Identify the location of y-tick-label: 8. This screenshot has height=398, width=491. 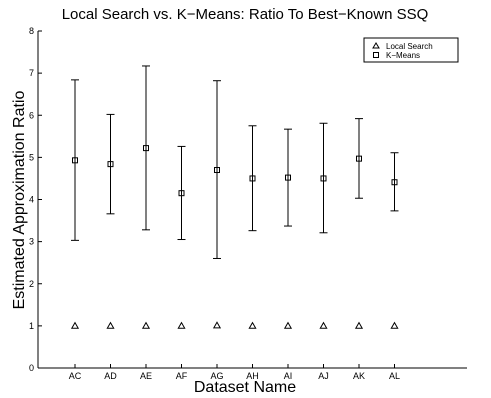
(31, 31).